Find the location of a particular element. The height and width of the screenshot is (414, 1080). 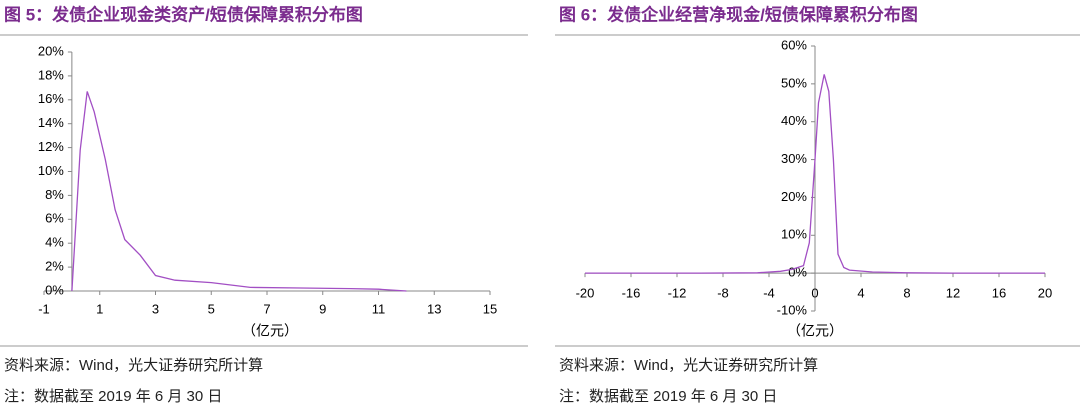

x-tick-label: -20 is located at coordinates (585, 293).